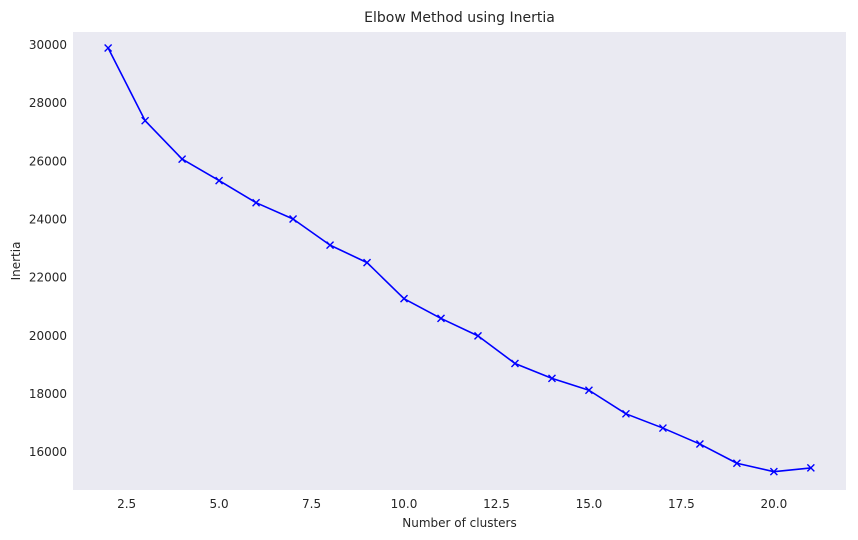 The height and width of the screenshot is (540, 858). What do you see at coordinates (681, 504) in the screenshot?
I see `x-tick-label: 17.5` at bounding box center [681, 504].